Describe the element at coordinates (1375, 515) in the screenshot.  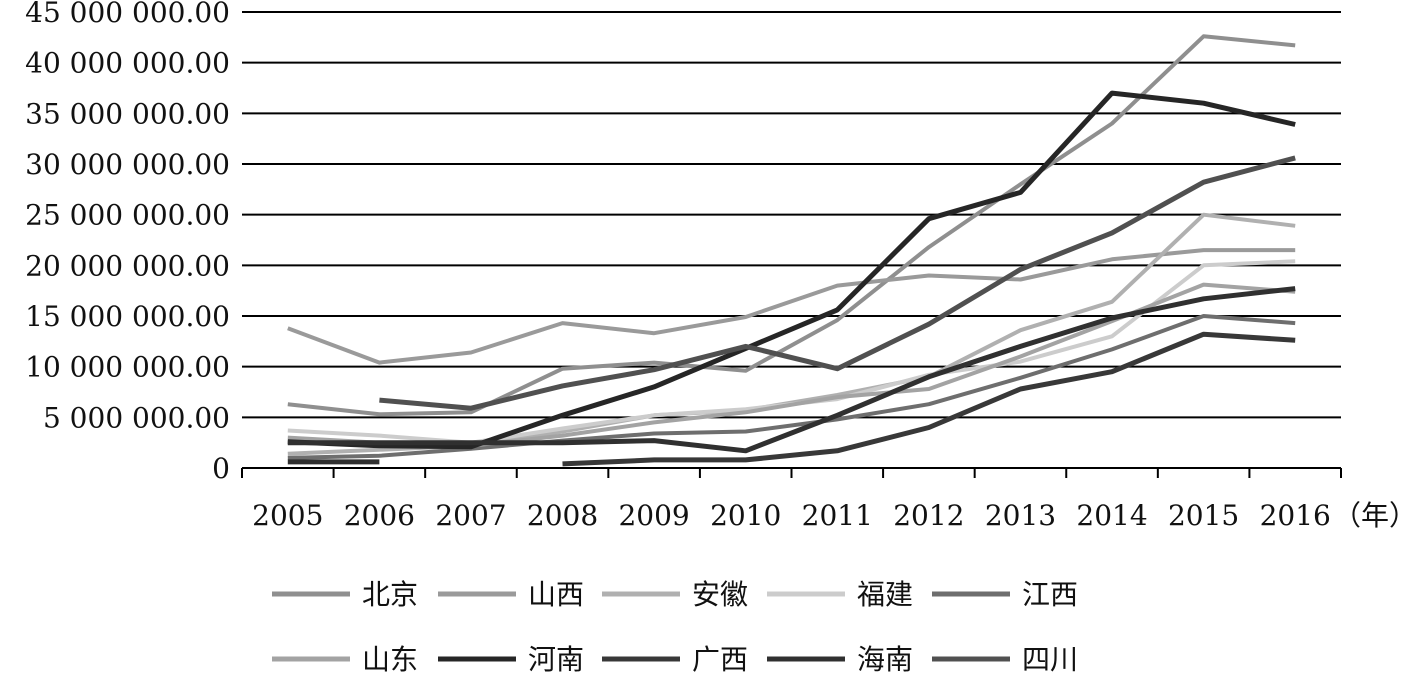
I see `x-axis-unit-label: （年）` at that location.